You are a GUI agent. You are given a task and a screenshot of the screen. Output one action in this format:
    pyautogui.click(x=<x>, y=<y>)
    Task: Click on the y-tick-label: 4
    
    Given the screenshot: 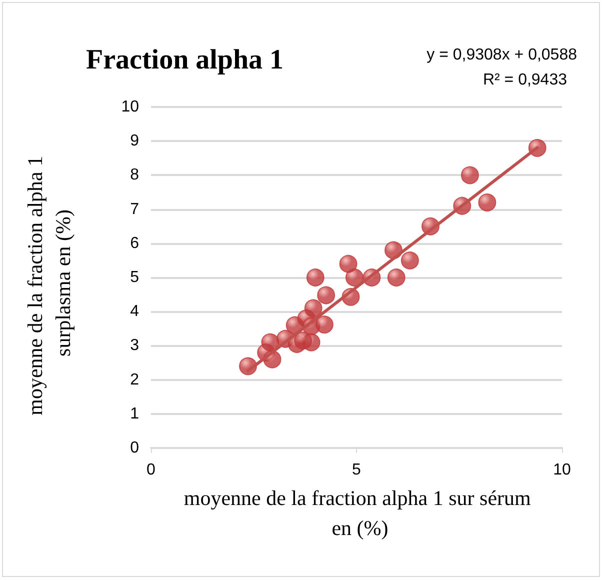 What is the action you would take?
    pyautogui.click(x=135, y=311)
    